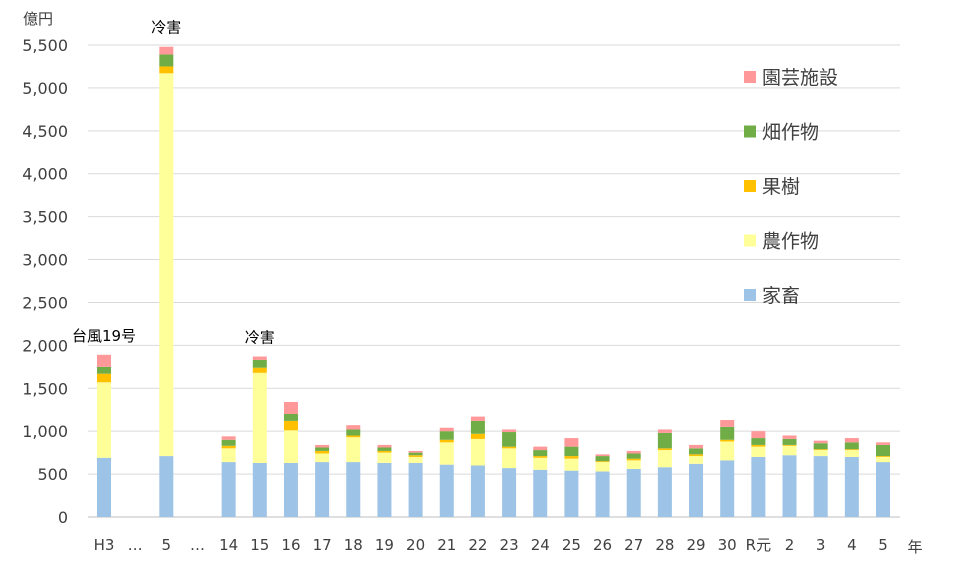 This screenshot has height=583, width=960. Describe the element at coordinates (914, 547) in the screenshot. I see `x-axis-unit-label: 年` at that location.